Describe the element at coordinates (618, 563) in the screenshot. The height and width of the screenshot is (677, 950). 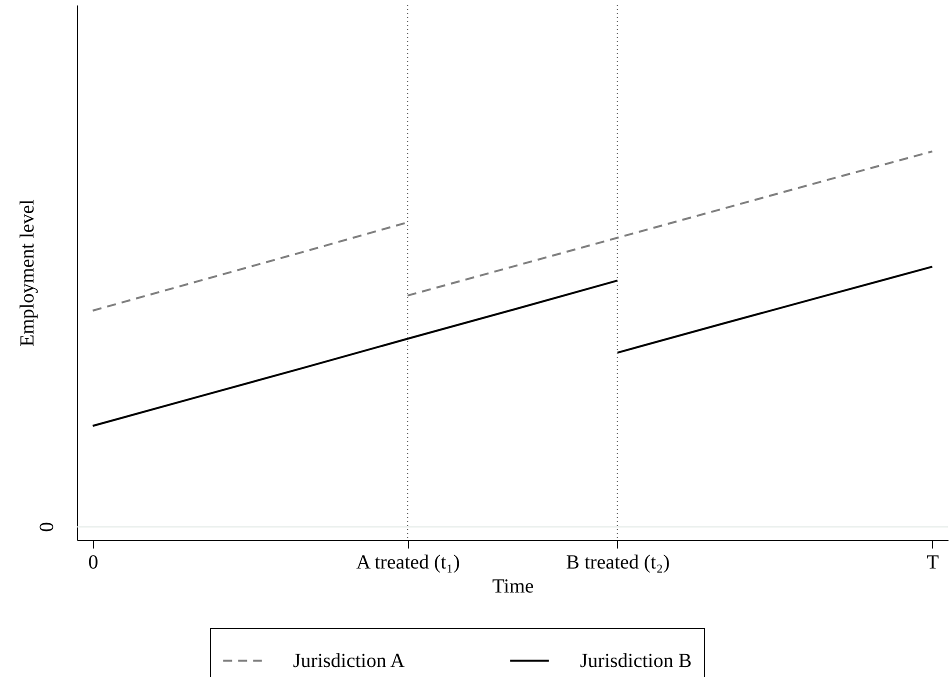
I see `x-tick-label: B treated (t₂)` at that location.